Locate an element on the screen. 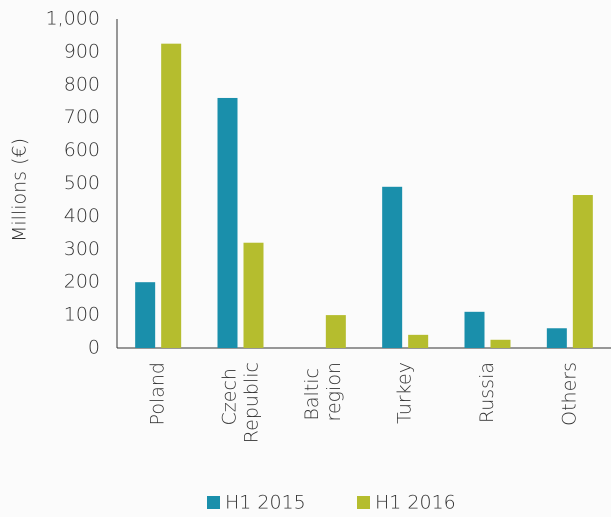  legend-label: H1 2015 is located at coordinates (265, 503).